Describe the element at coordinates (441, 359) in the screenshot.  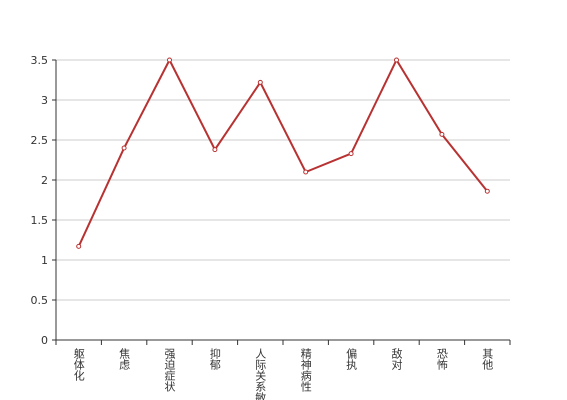
I see `x-tick-label: 恐怖` at that location.